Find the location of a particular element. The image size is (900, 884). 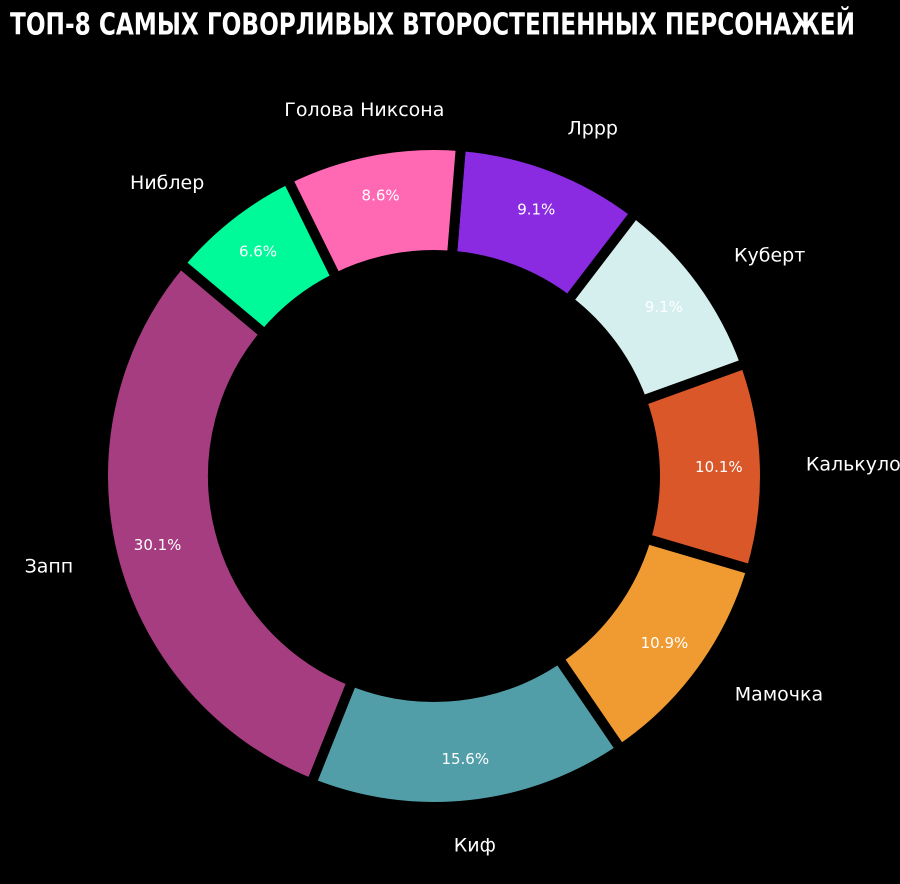

category-label: Куберт is located at coordinates (769, 256).